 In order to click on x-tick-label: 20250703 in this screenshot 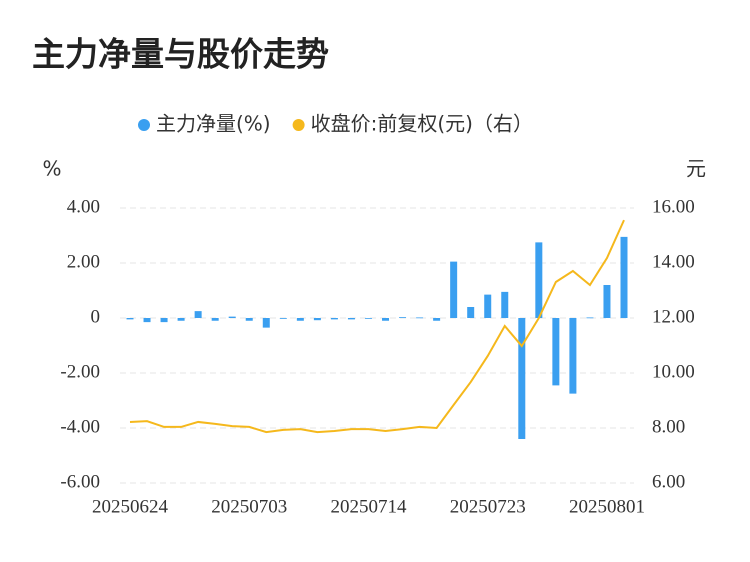, I will do `click(249, 506)`.